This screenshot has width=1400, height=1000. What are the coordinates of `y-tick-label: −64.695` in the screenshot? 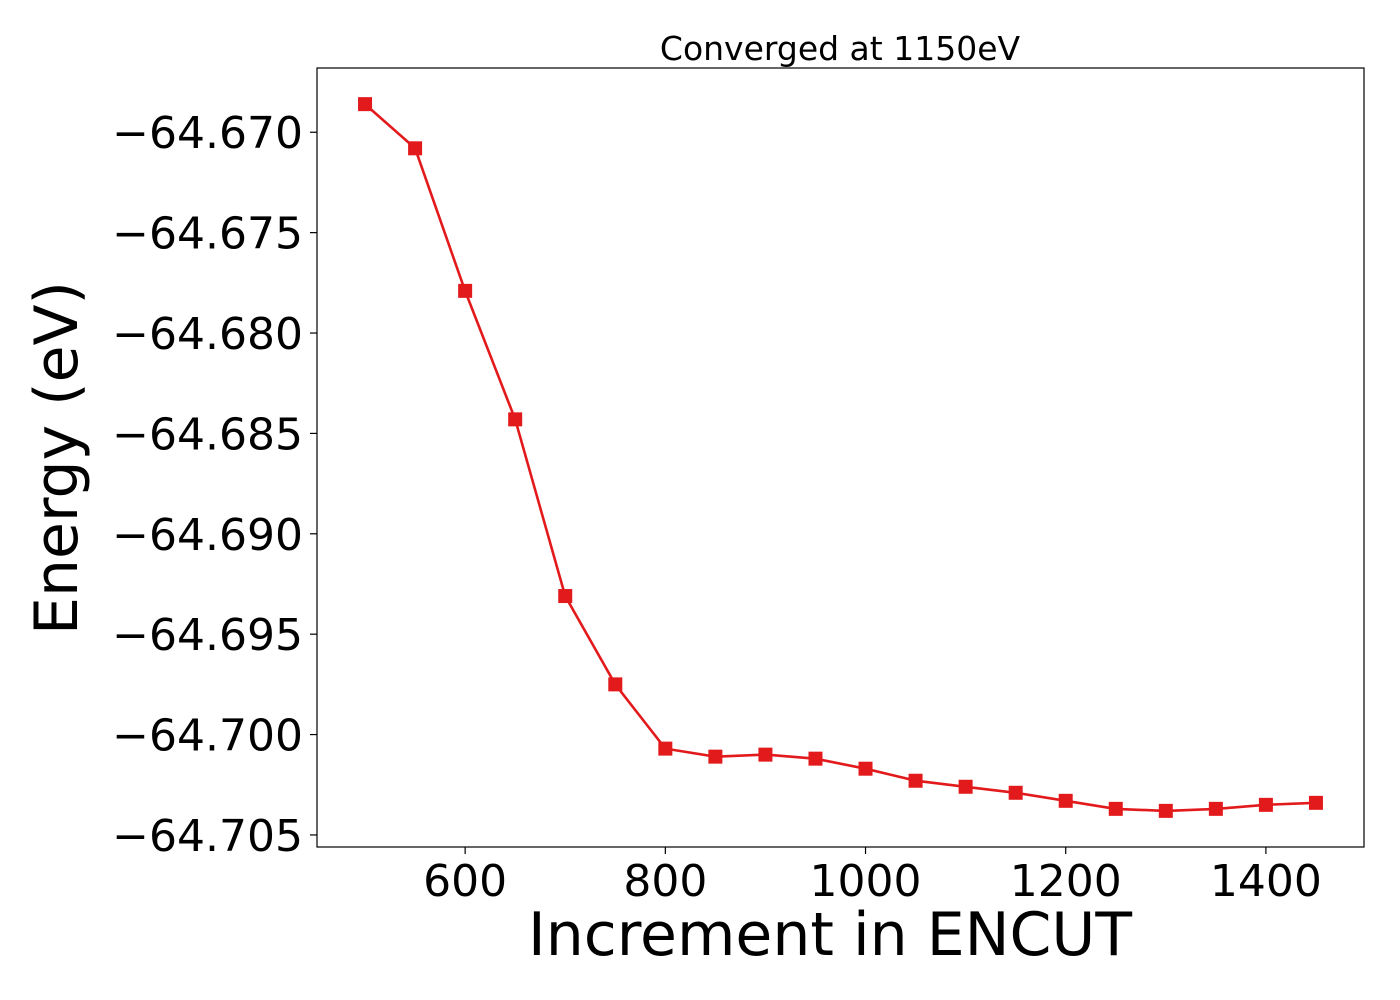 It's located at (207, 635).